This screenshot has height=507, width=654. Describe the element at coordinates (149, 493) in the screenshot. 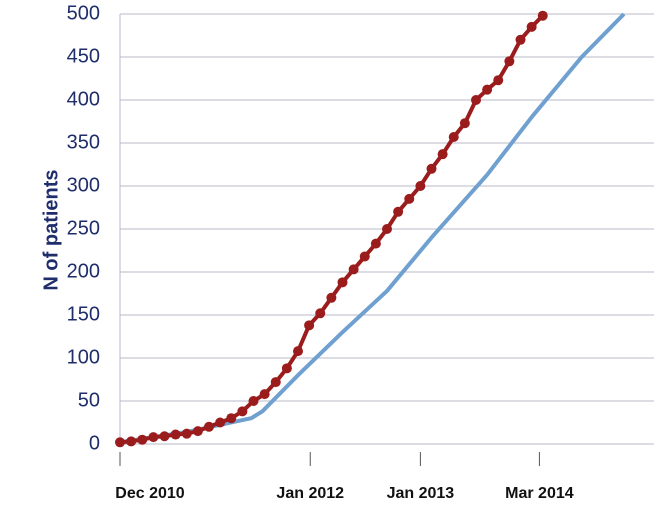

I see `x-tick-label: Dec 2010` at that location.